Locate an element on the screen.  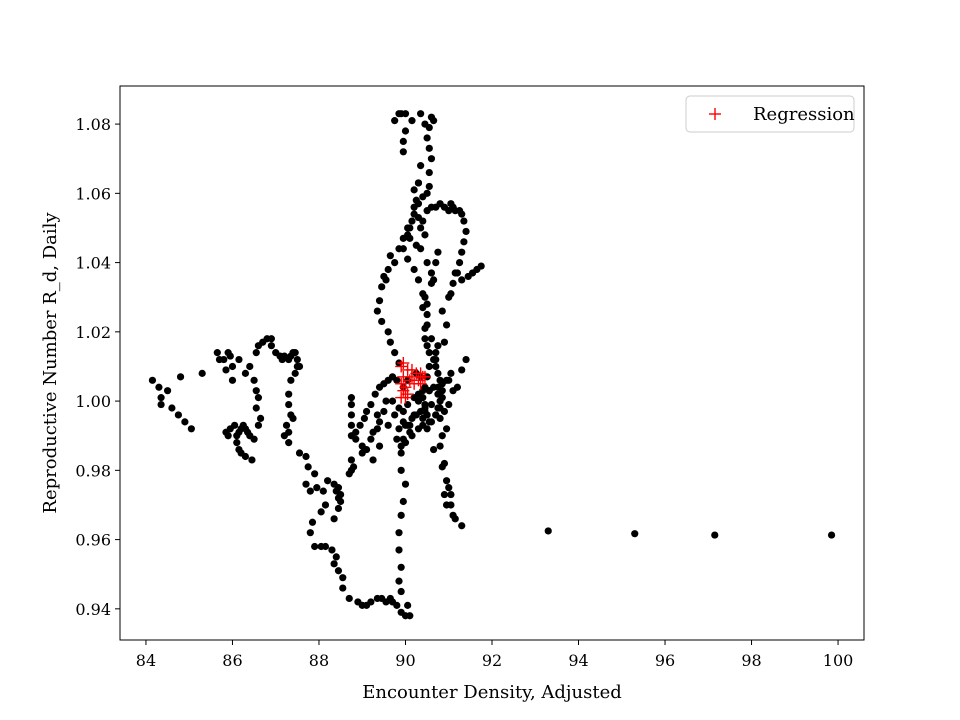
y-axis-label: Reproductive Number R_d, Daily is located at coordinates (50, 363).